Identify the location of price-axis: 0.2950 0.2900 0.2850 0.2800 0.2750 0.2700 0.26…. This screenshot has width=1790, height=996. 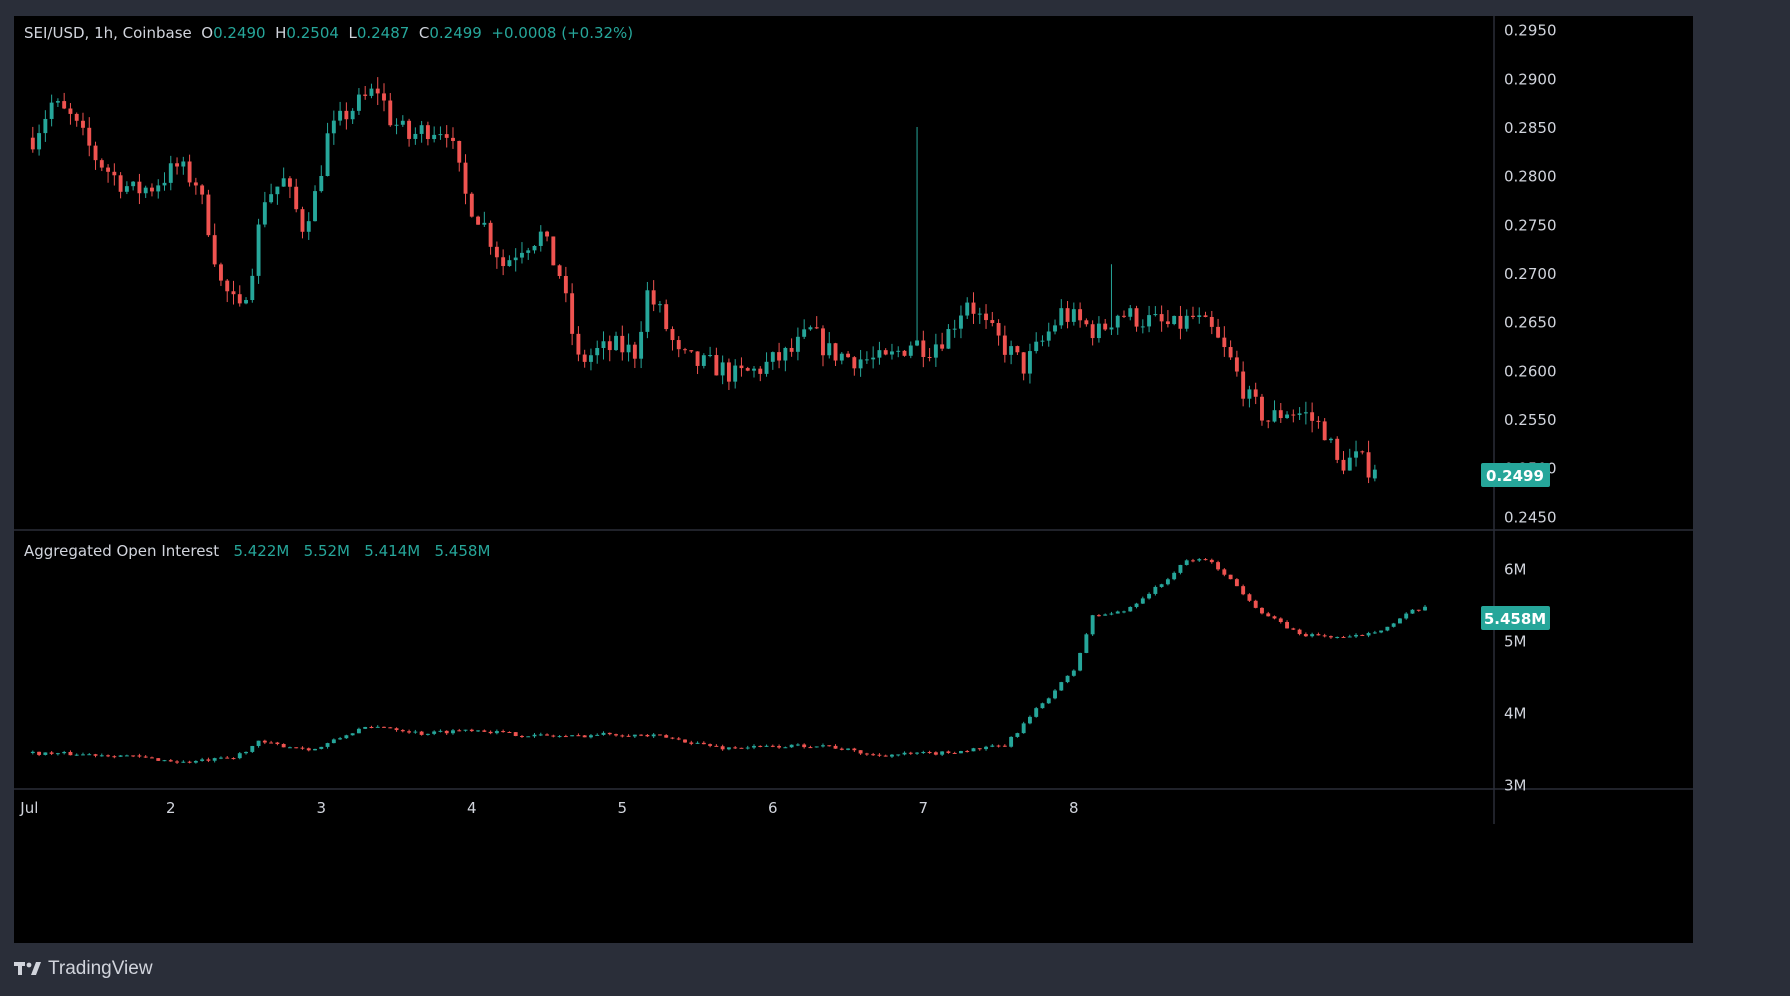
(1530, 274).